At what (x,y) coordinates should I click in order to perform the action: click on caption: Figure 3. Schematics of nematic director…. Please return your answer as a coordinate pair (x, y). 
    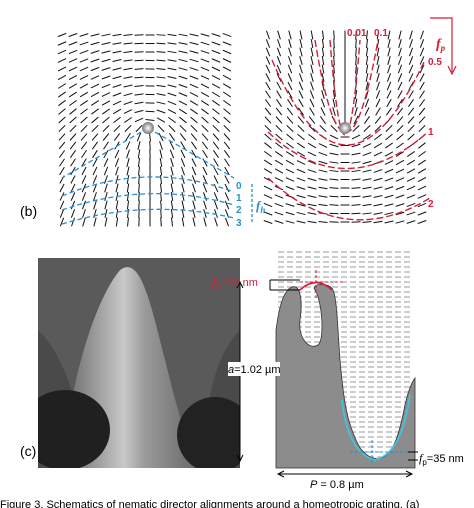
    Looking at the image, I should click on (209, 503).